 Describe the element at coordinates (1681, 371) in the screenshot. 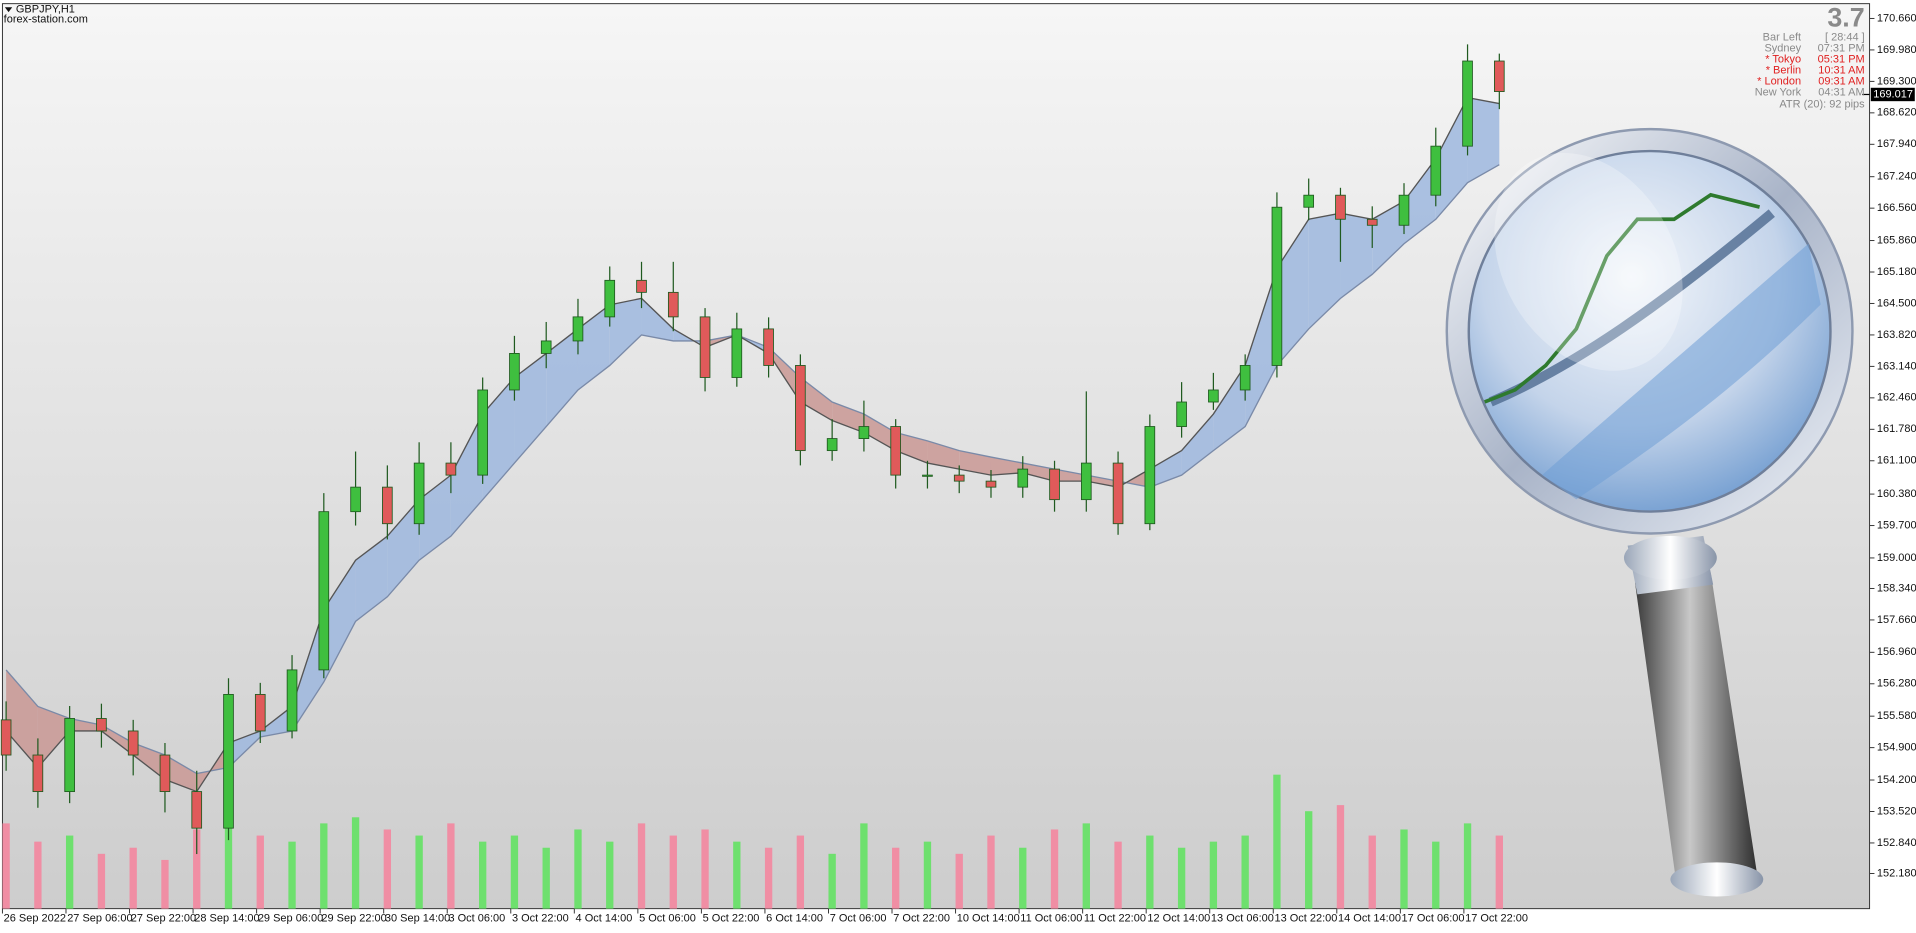

I see `lens-band` at that location.